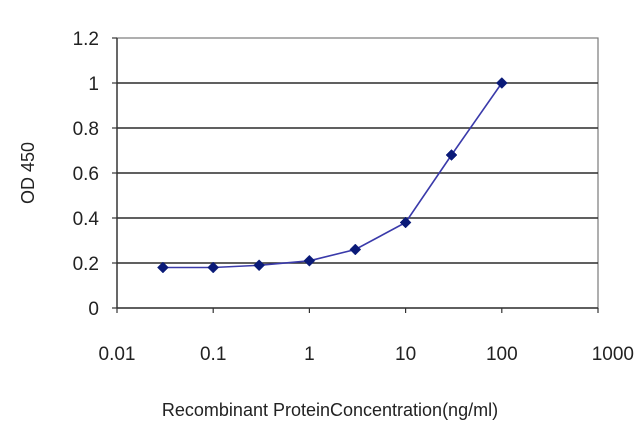 The image size is (640, 432). I want to click on y-tick-labels: 0 0.2 0.4 0.6 0.8 1 1.2, so click(86, 174).